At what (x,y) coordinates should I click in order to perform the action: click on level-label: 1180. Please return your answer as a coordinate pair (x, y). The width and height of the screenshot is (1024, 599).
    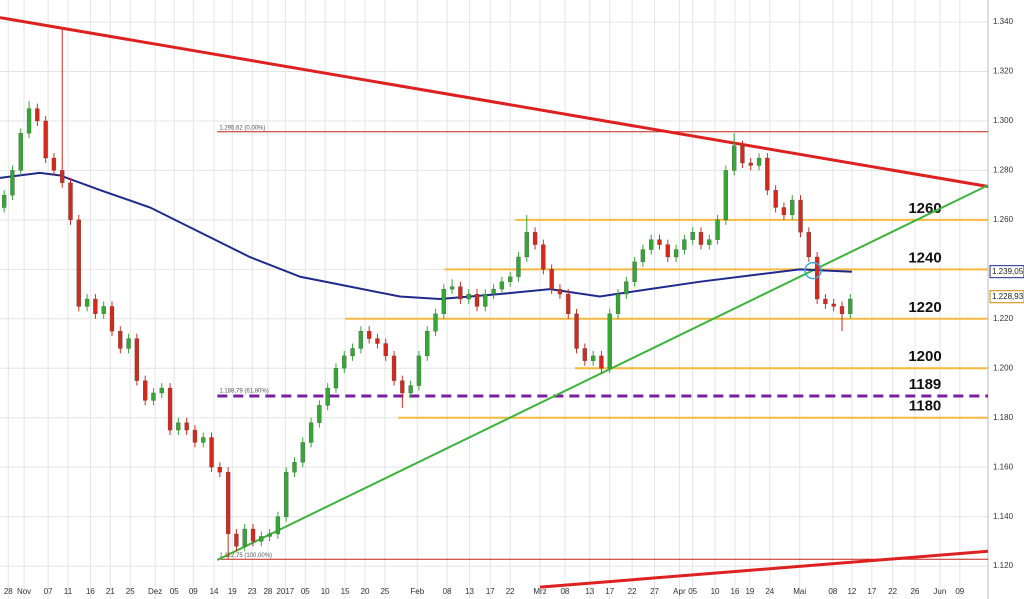
    Looking at the image, I should click on (925, 406).